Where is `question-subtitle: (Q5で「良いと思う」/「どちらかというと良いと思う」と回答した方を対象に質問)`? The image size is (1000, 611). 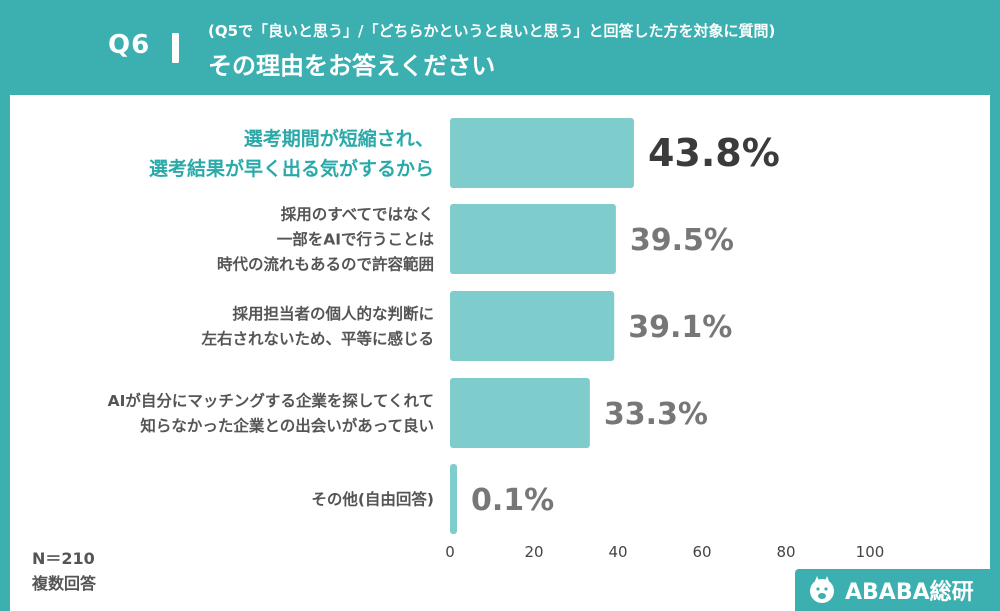 question-subtitle: (Q5で「良いと思う」/「どちらかというと良いと思う」と回答した方を対象に質問) is located at coordinates (492, 31).